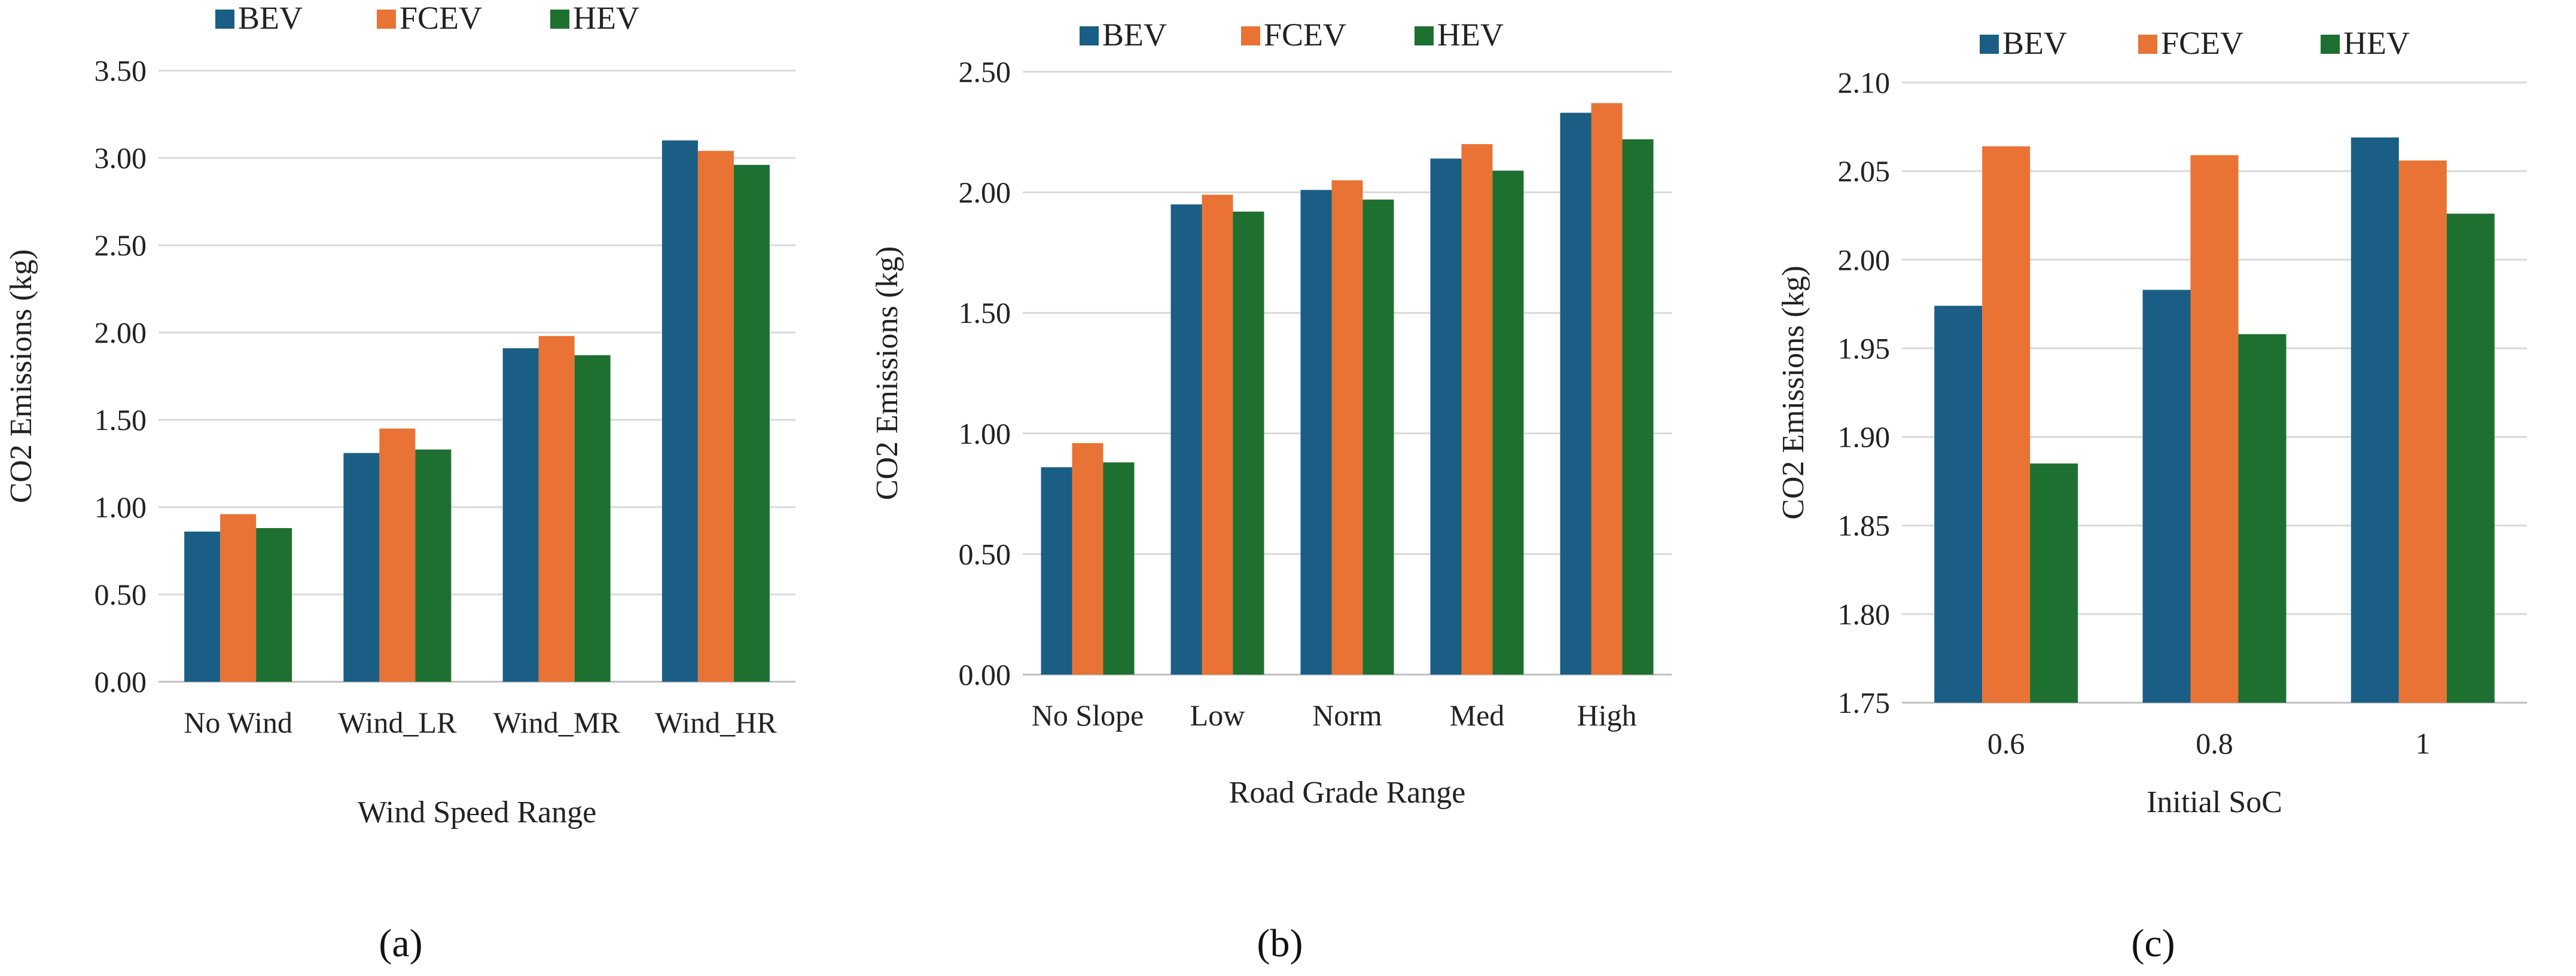 This screenshot has height=976, width=2576. Describe the element at coordinates (2214, 802) in the screenshot. I see `x-axis-label: Initial SoC` at that location.